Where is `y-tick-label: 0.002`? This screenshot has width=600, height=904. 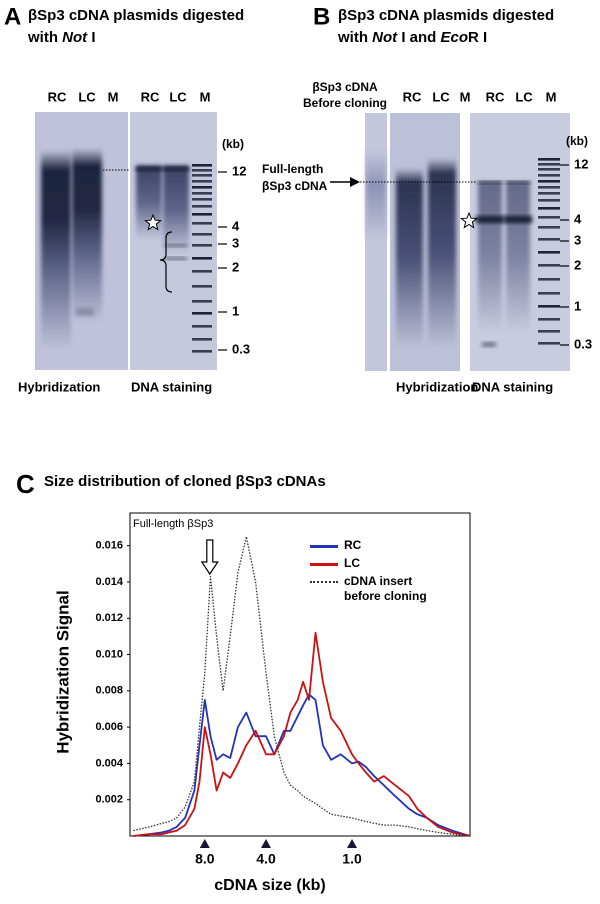
y-tick-label: 0.002 is located at coordinates (109, 800).